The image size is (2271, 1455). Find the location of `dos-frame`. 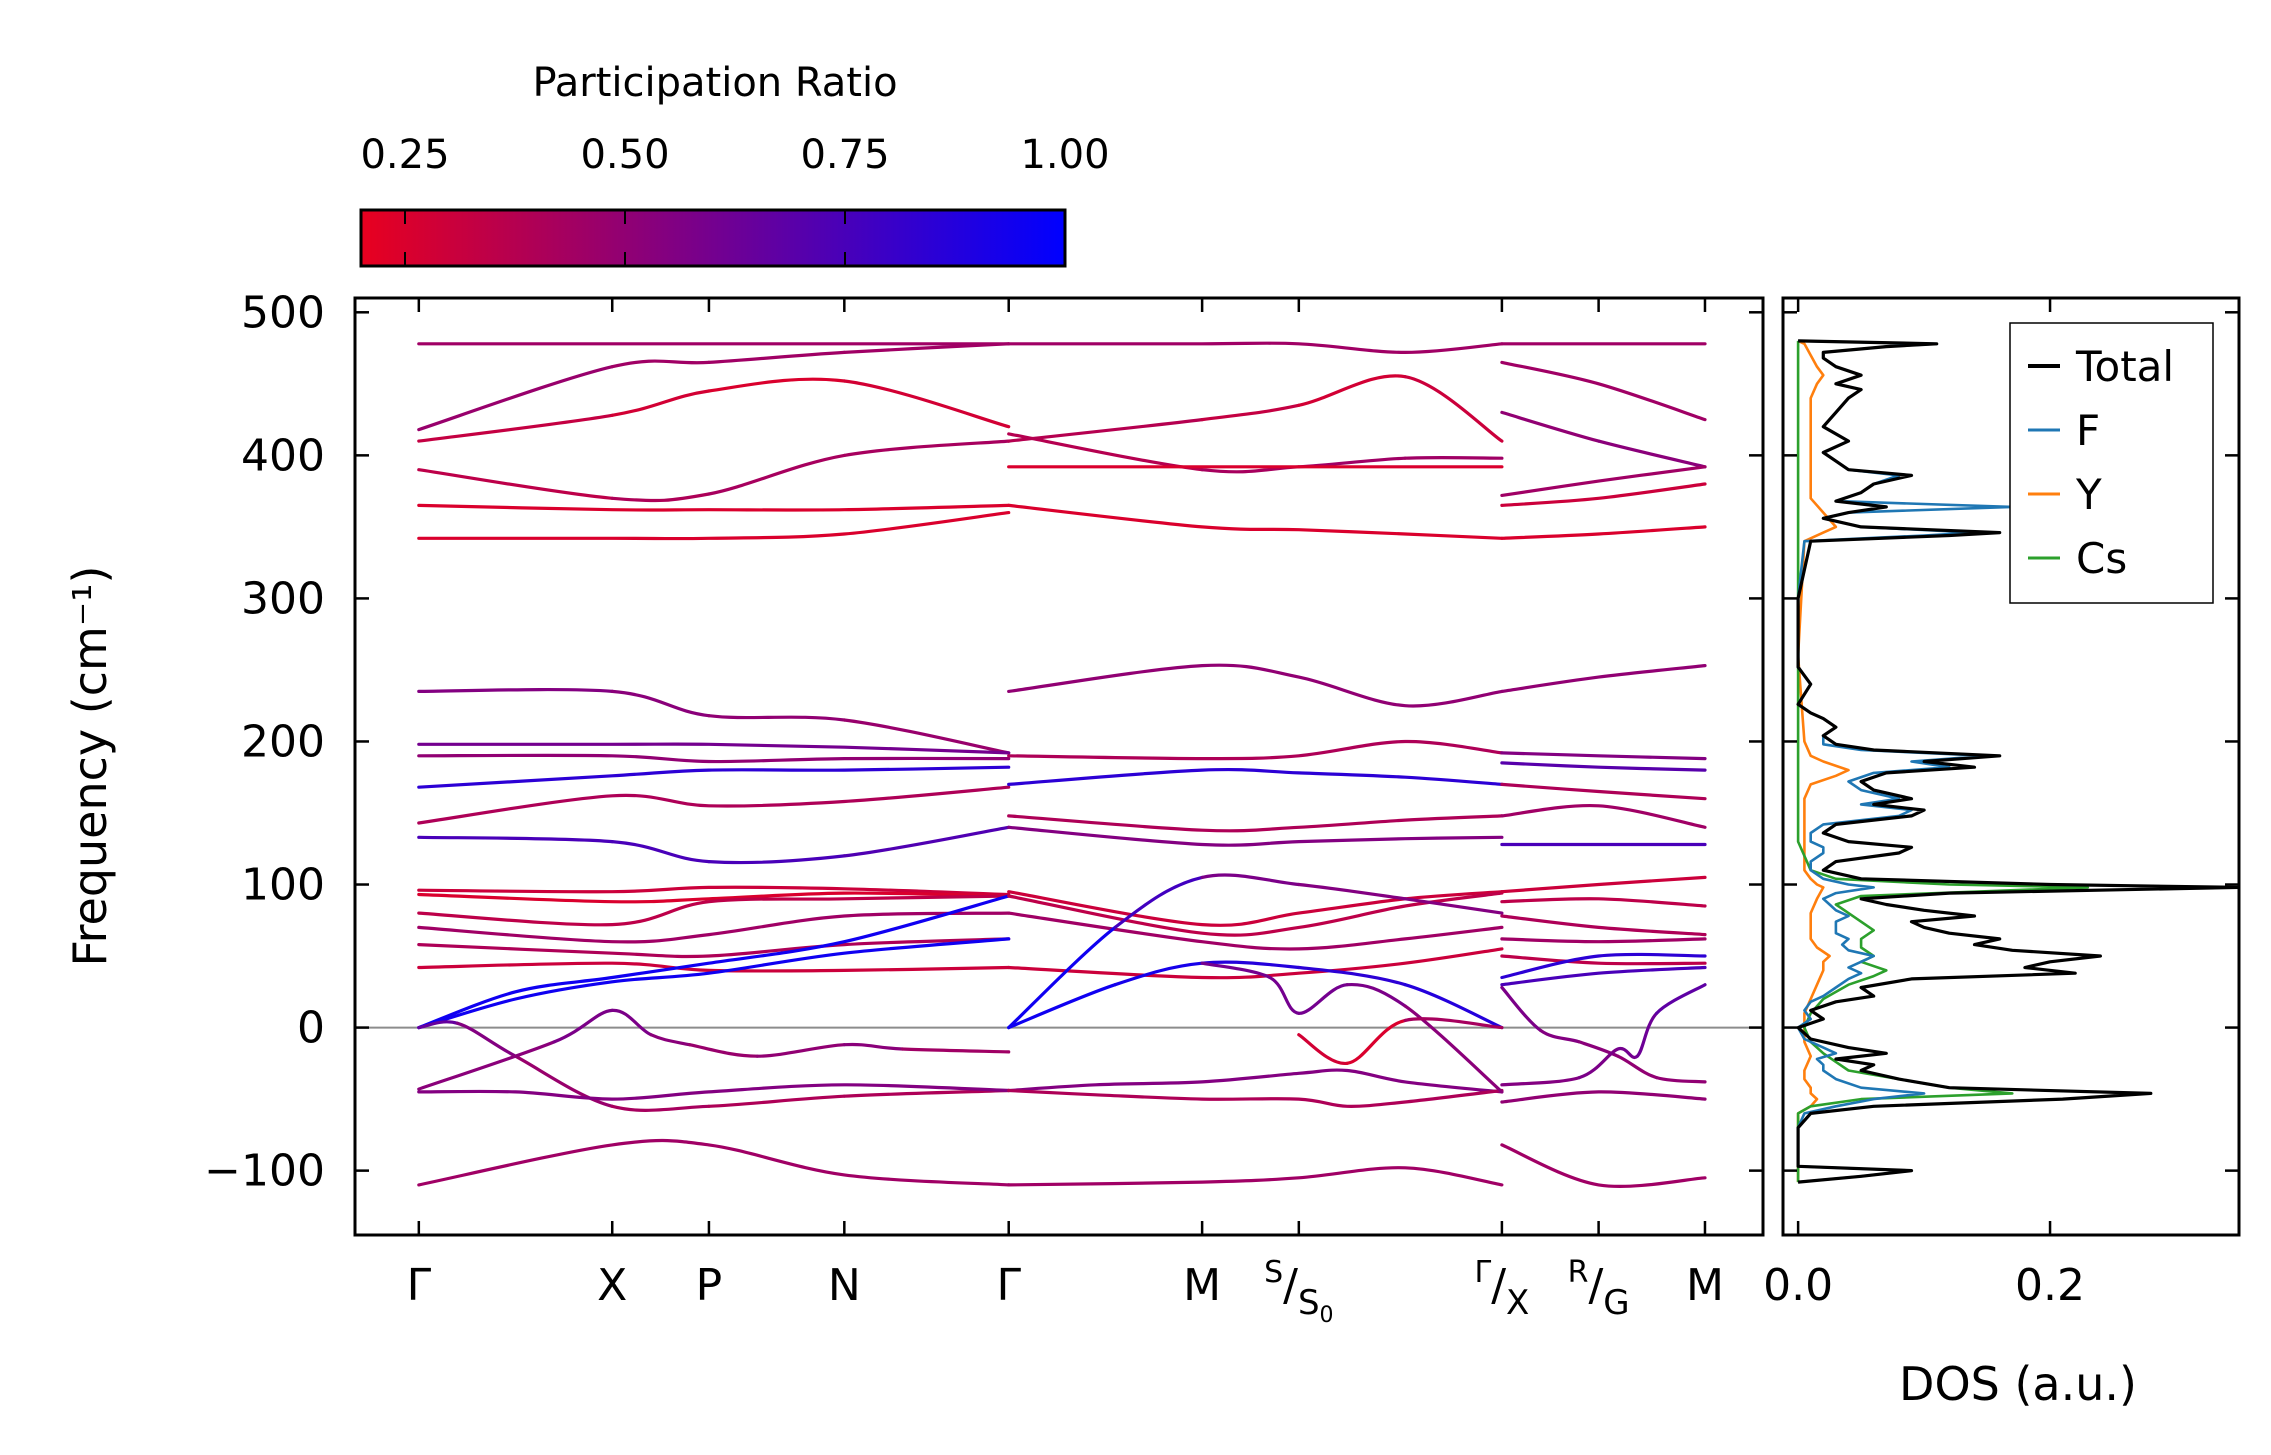

dos-frame is located at coordinates (2011, 766).